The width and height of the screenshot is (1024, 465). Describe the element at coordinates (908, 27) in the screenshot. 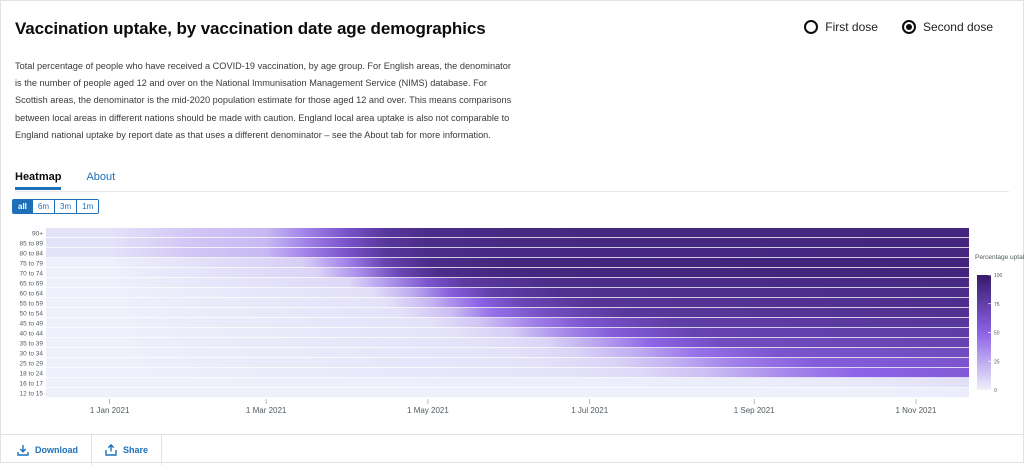

I see `radio-checked-icon` at that location.